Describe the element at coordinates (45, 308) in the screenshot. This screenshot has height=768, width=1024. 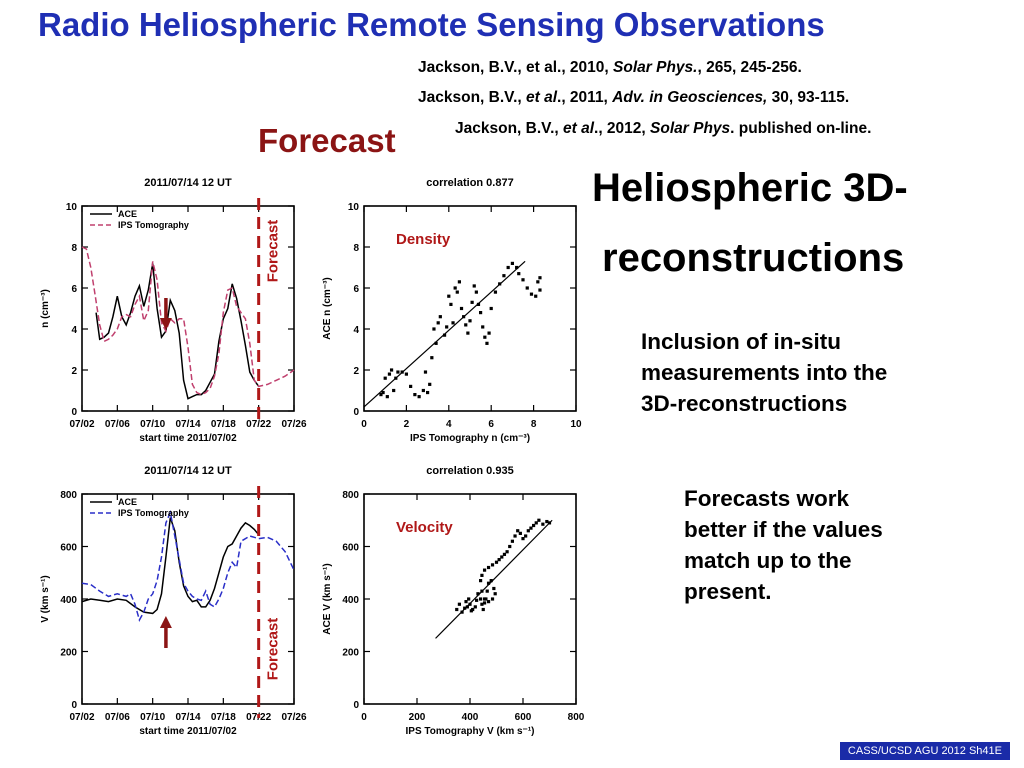
I see `y-axis-label: n (cm⁻³)` at that location.